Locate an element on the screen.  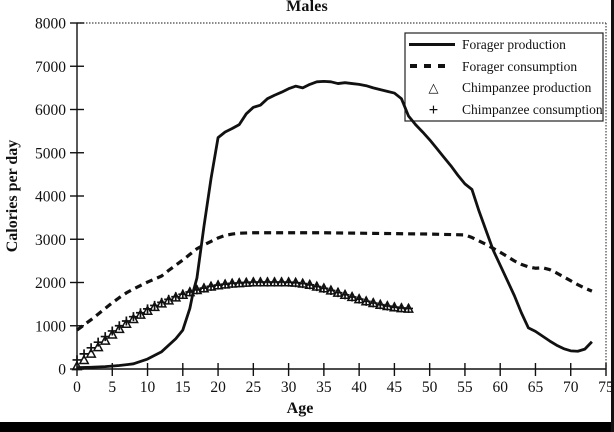
svg-text: 6000 is located at coordinates (50, 110).